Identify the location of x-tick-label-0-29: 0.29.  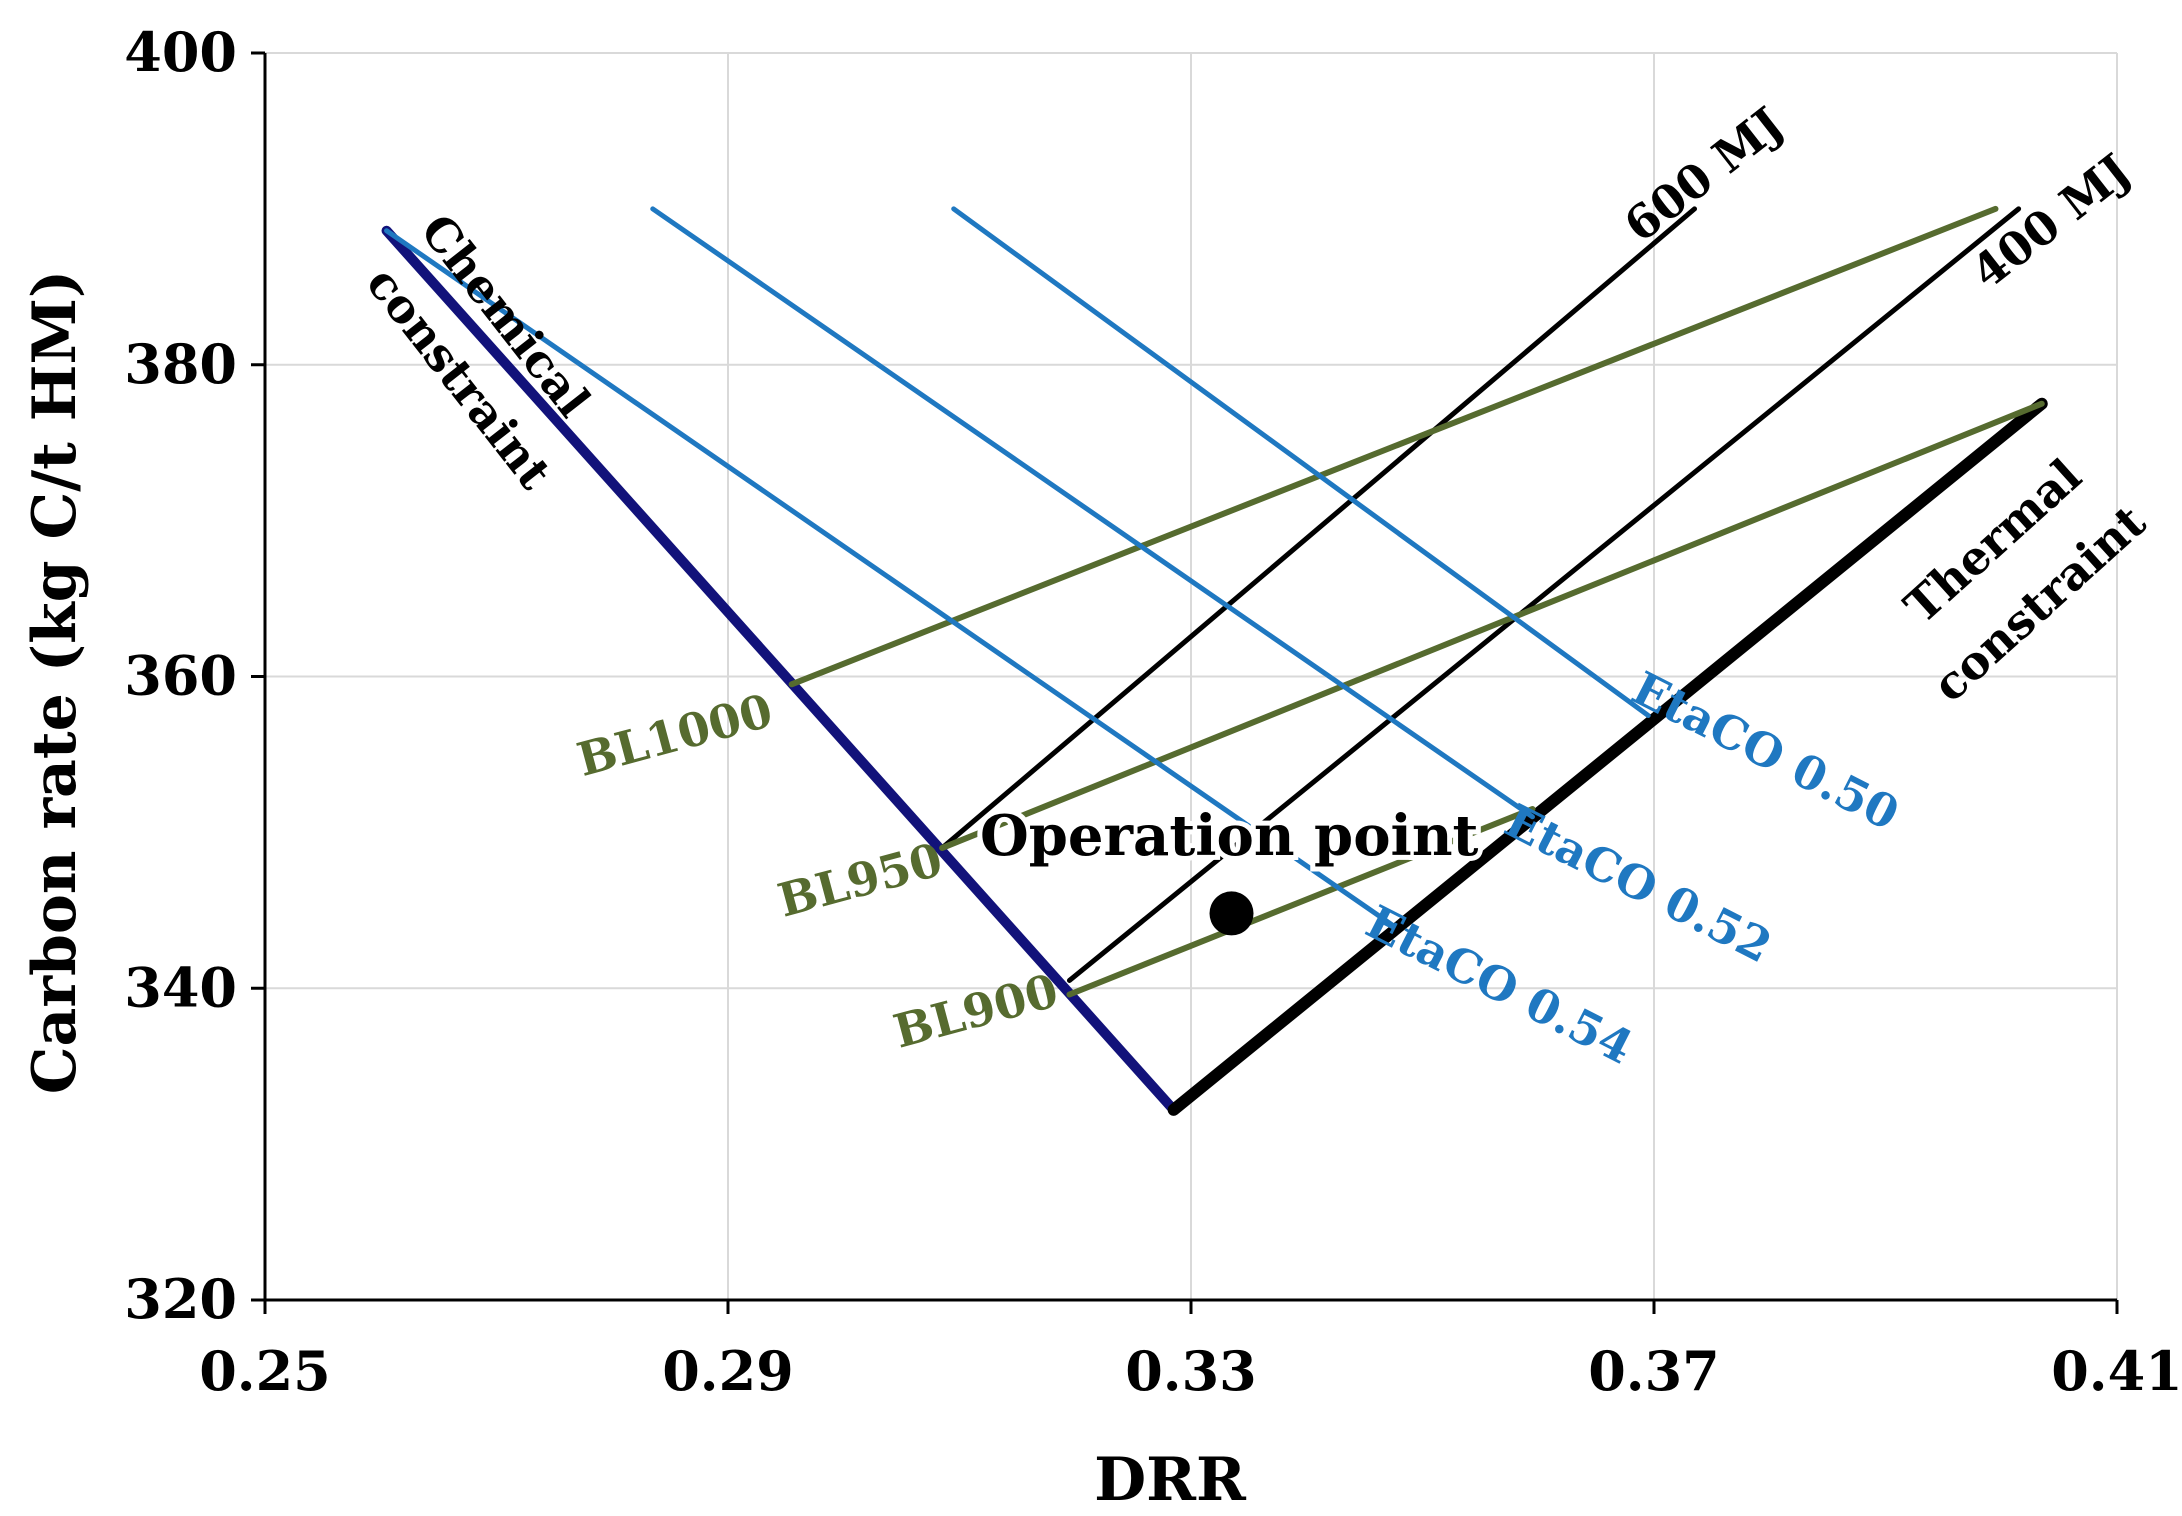
(728, 1371).